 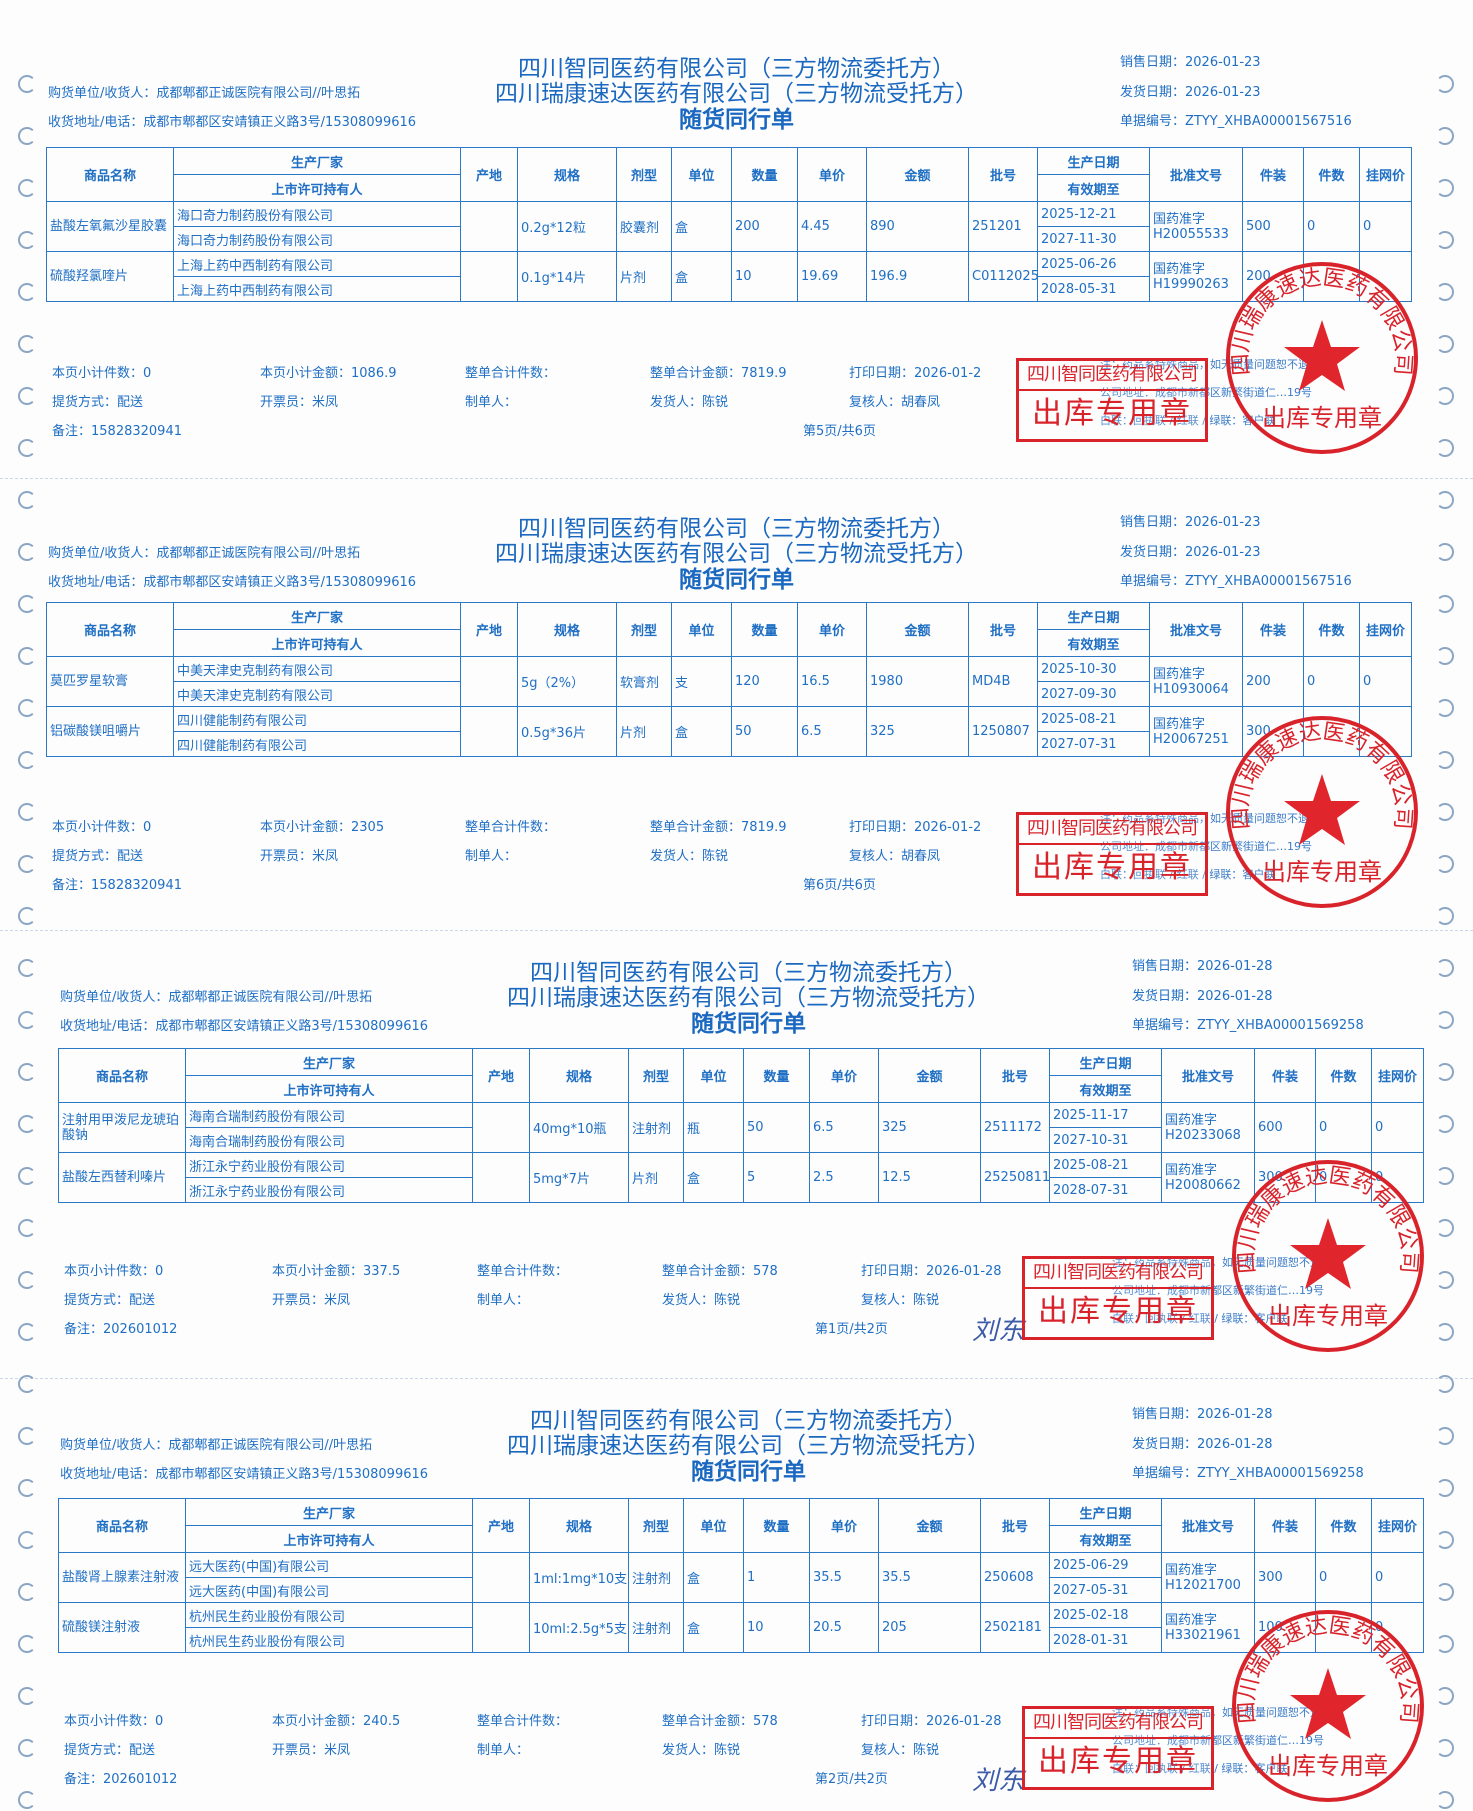 What do you see at coordinates (1153, 121) in the screenshot?
I see `doc-number-label: 单据编号：` at bounding box center [1153, 121].